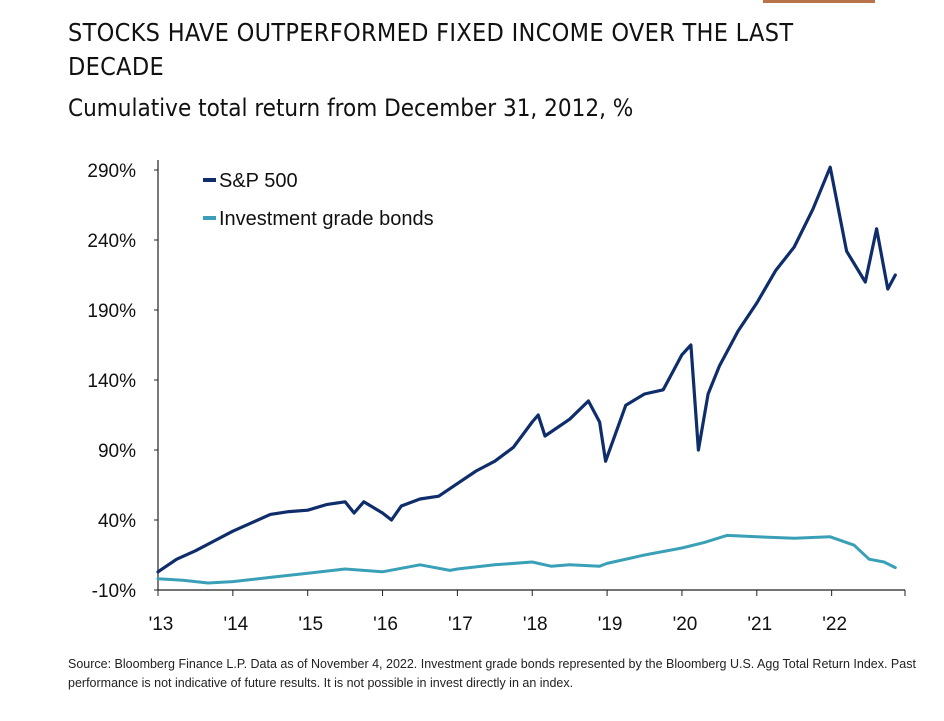 The width and height of the screenshot is (944, 721). I want to click on y-tick-label: -10%, so click(114, 591).